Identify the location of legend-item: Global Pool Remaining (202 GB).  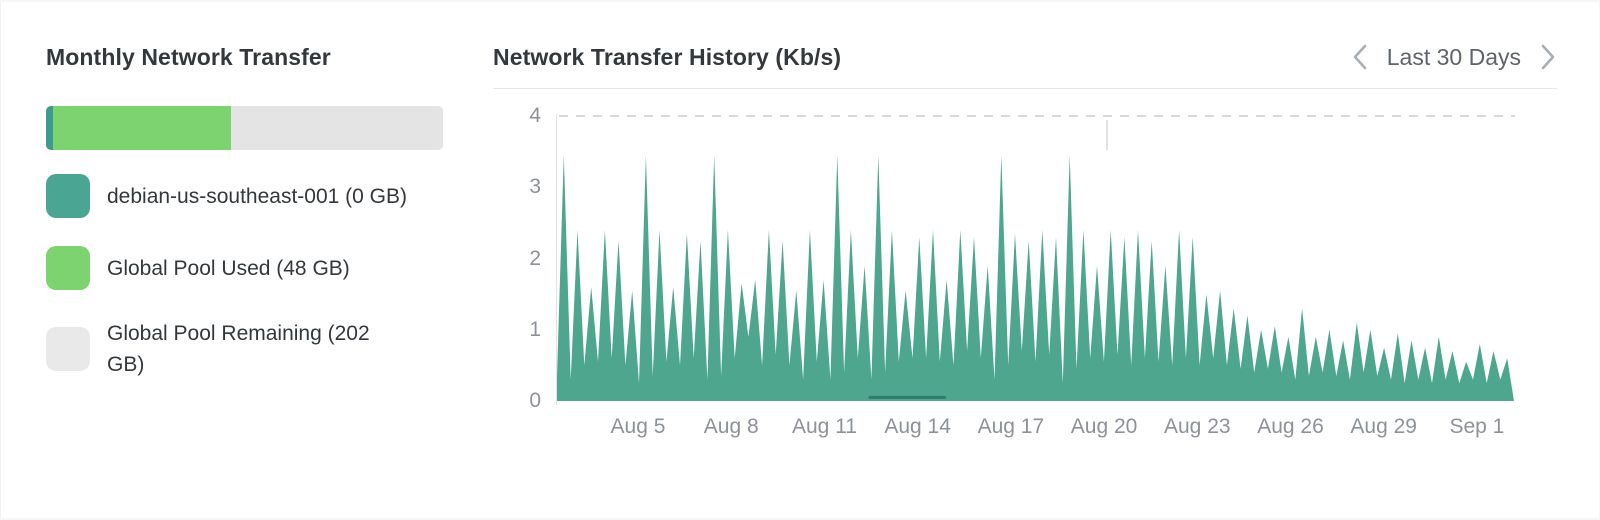
(247, 349).